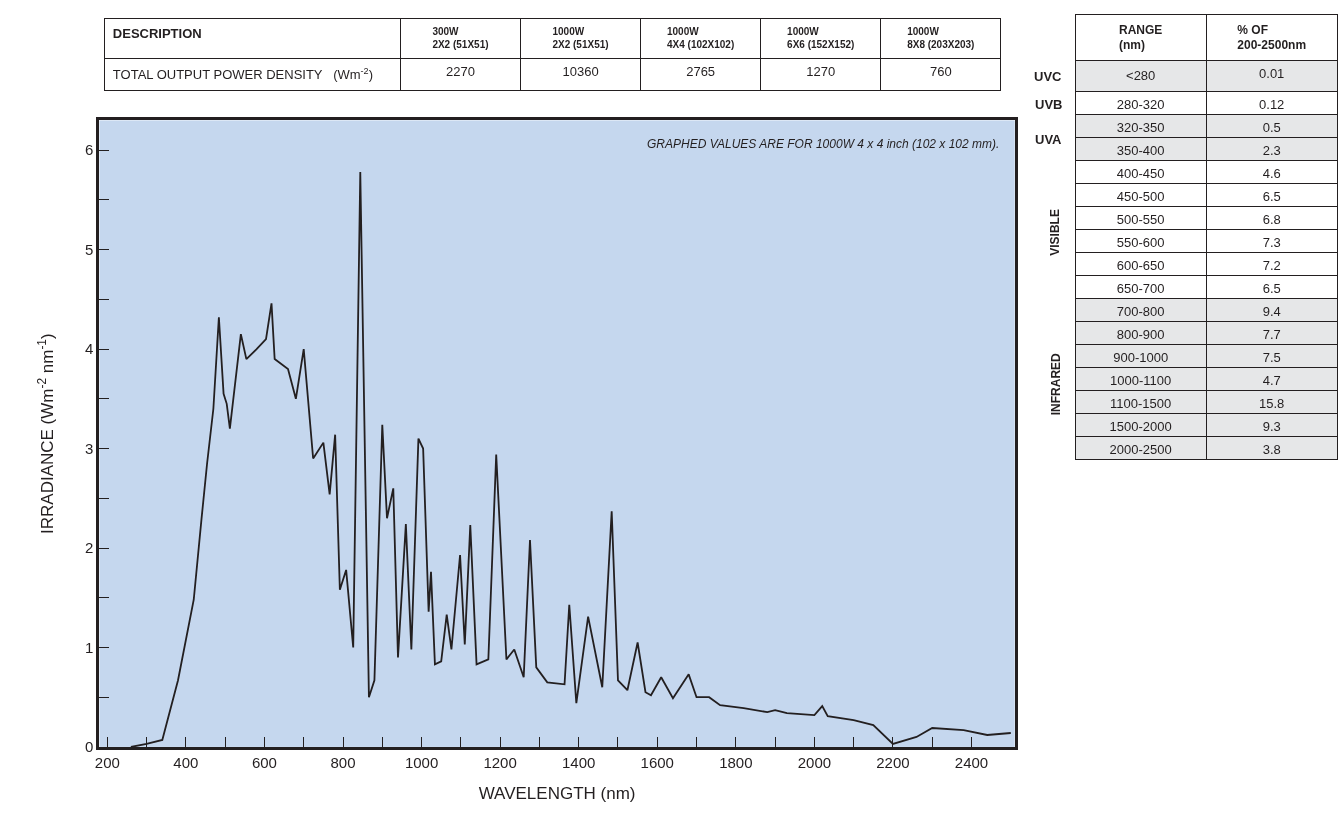  I want to click on text: UVB, so click(1049, 104).